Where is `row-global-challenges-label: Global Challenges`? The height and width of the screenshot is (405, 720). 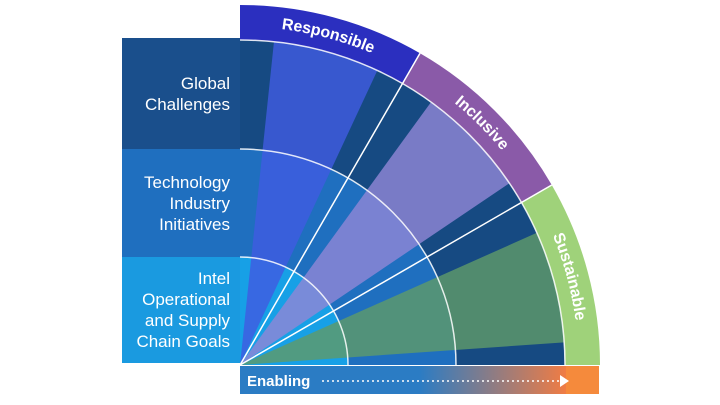 row-global-challenges-label: Global Challenges is located at coordinates (187, 93).